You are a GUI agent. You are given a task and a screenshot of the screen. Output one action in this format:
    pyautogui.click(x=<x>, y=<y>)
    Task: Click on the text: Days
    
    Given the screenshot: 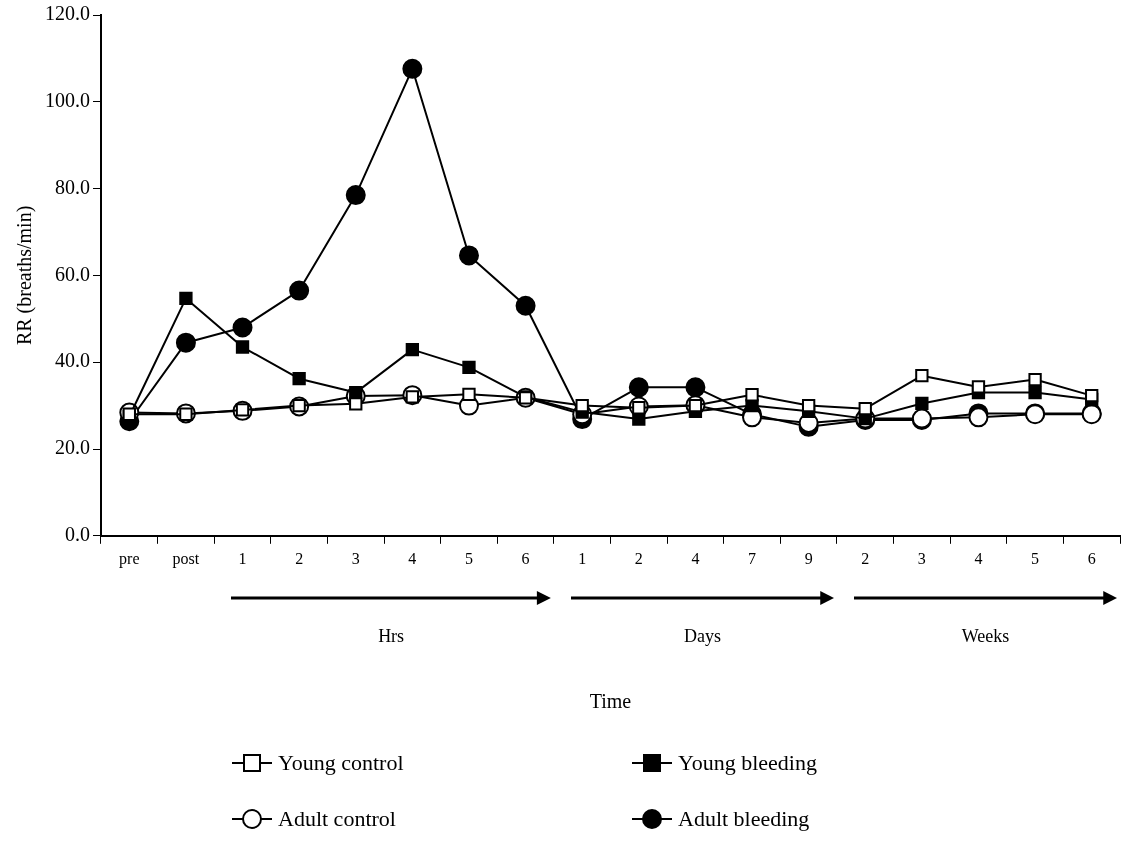 What is the action you would take?
    pyautogui.click(x=702, y=636)
    